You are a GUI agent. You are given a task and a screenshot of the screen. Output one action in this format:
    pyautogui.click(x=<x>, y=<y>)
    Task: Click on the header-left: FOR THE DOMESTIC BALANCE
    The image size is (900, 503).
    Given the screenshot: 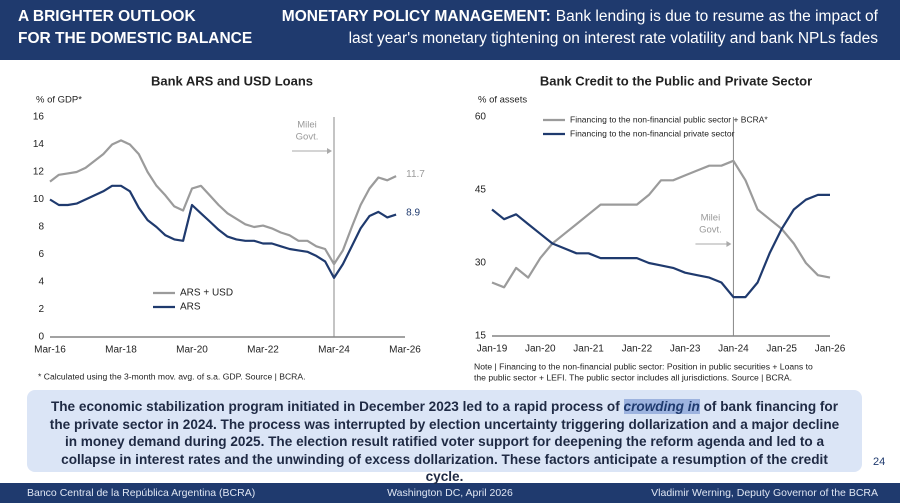 What is the action you would take?
    pyautogui.click(x=135, y=38)
    